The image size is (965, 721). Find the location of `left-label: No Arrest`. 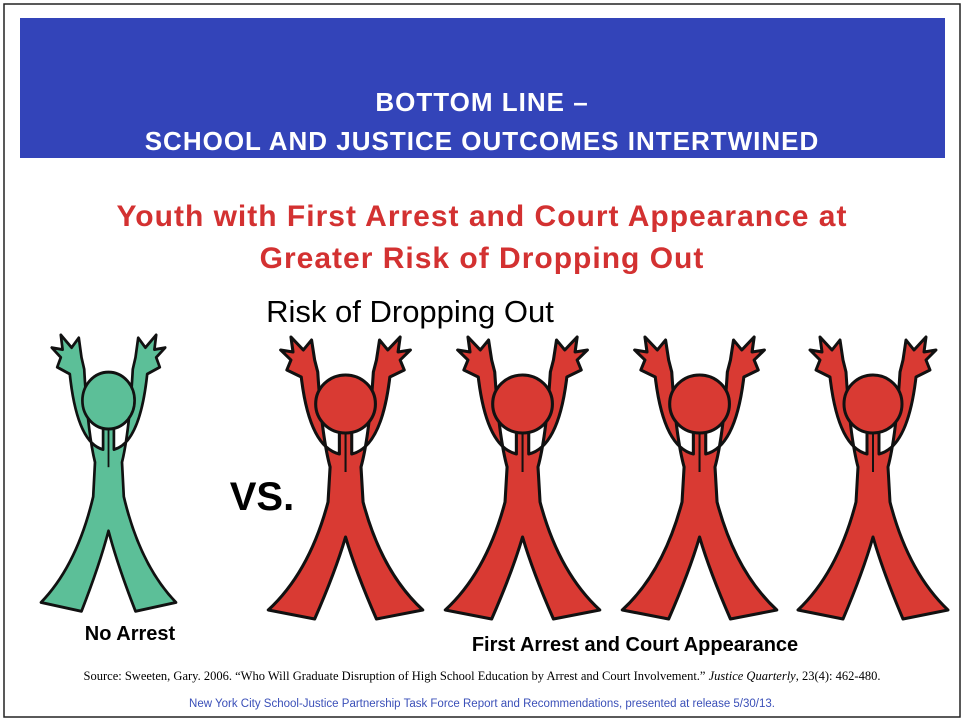

left-label: No Arrest is located at coordinates (130, 634).